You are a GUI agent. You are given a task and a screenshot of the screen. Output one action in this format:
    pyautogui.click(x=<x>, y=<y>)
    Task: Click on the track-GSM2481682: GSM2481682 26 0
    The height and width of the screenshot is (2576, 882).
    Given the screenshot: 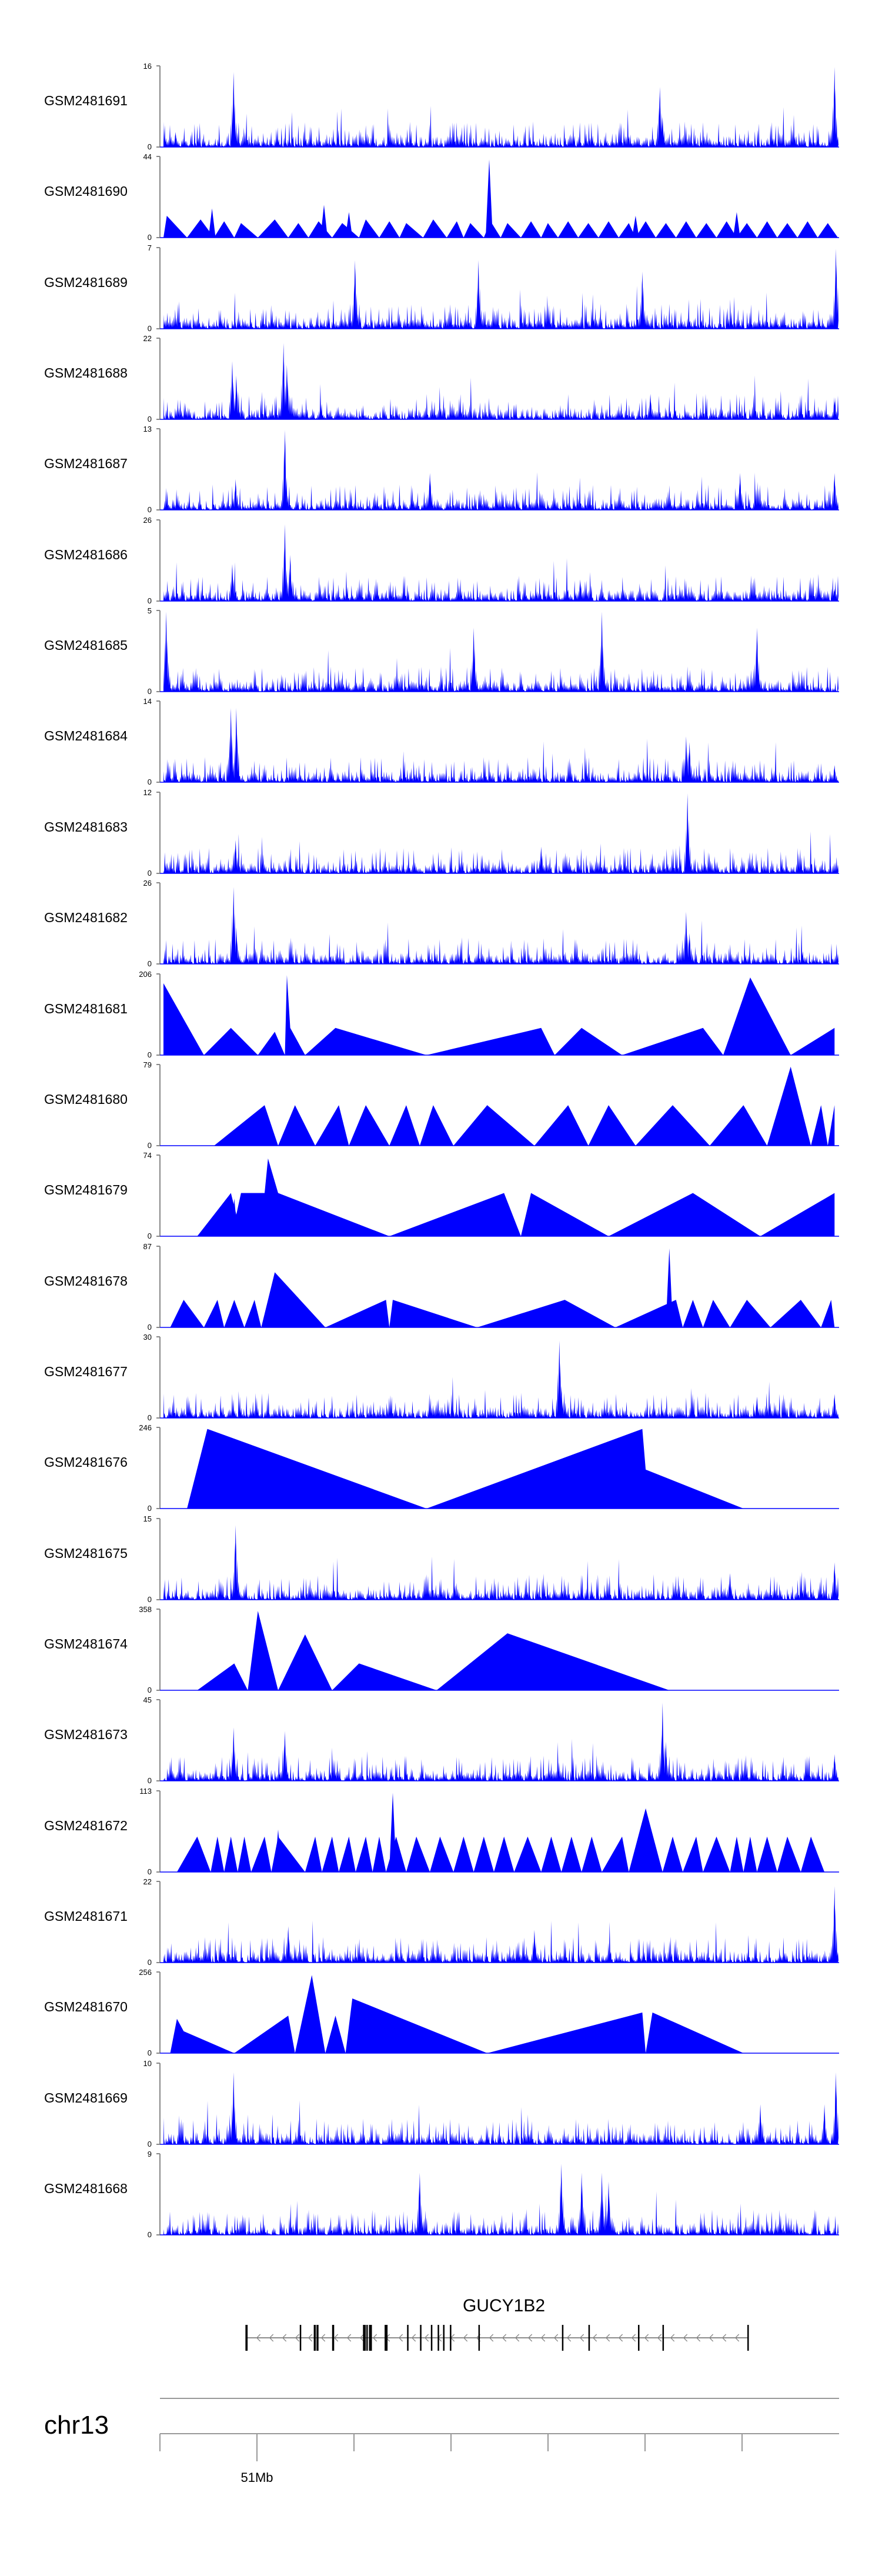 What is the action you would take?
    pyautogui.click(x=441, y=923)
    